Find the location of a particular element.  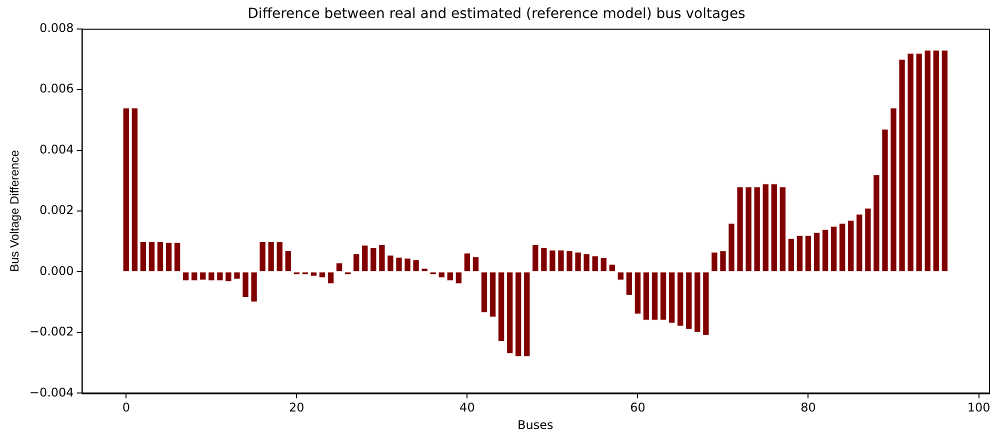

x-tick-label: 0 is located at coordinates (126, 407).